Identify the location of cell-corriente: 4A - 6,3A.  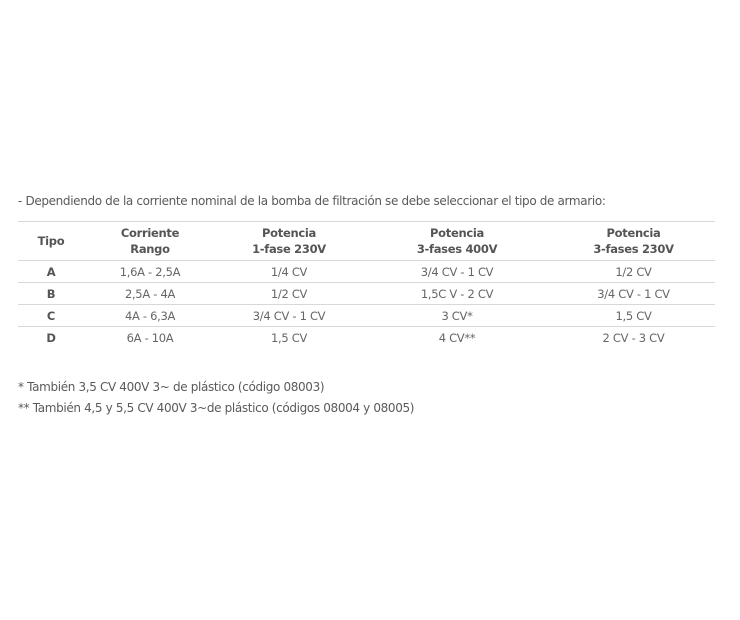
(150, 315).